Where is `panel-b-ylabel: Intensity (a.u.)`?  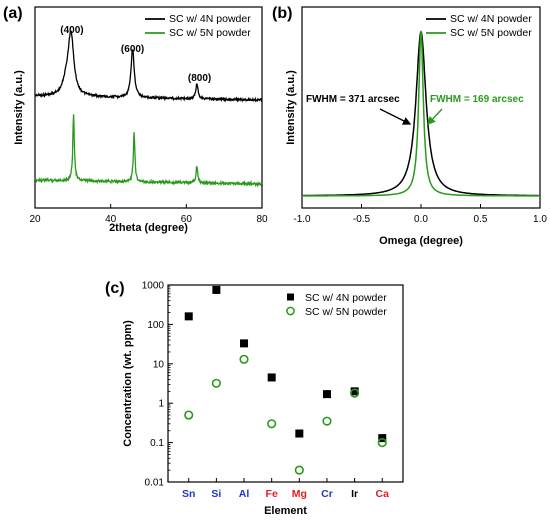 panel-b-ylabel: Intensity (a.u.) is located at coordinates (291, 107).